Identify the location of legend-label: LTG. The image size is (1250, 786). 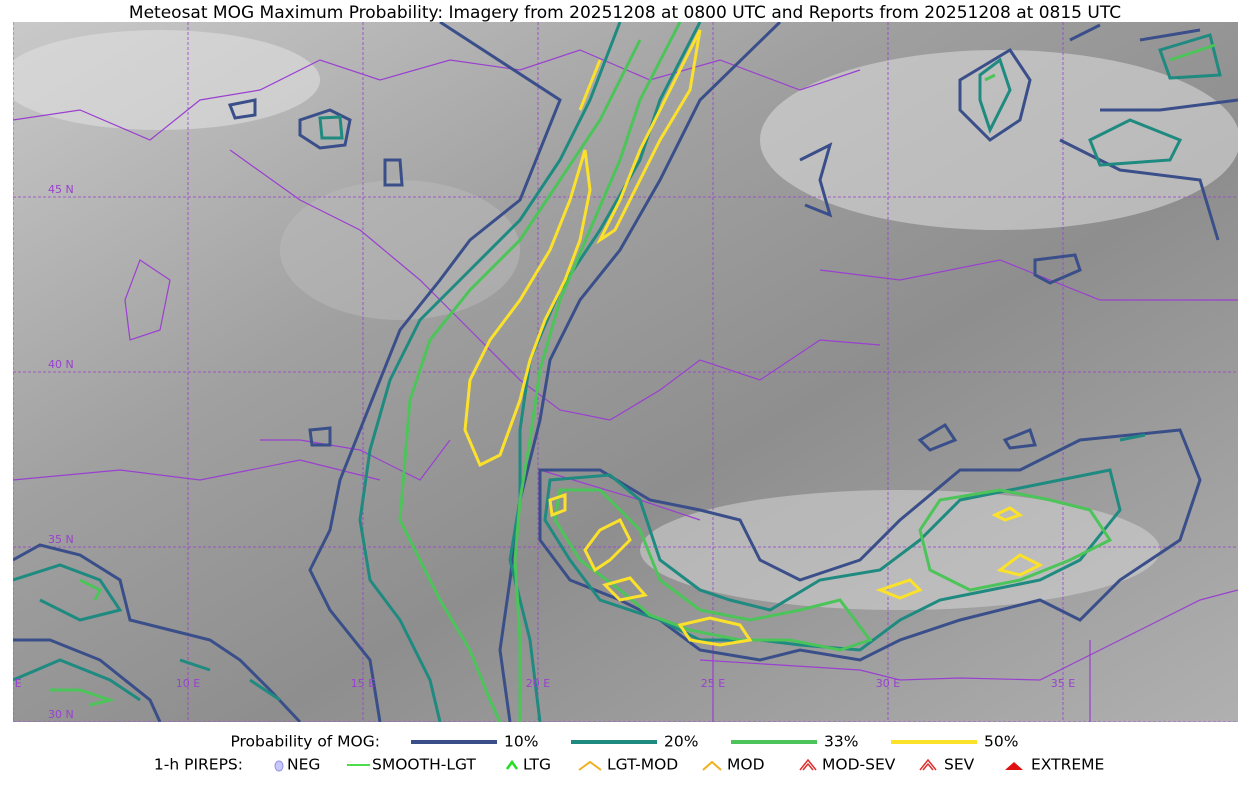
(537, 765).